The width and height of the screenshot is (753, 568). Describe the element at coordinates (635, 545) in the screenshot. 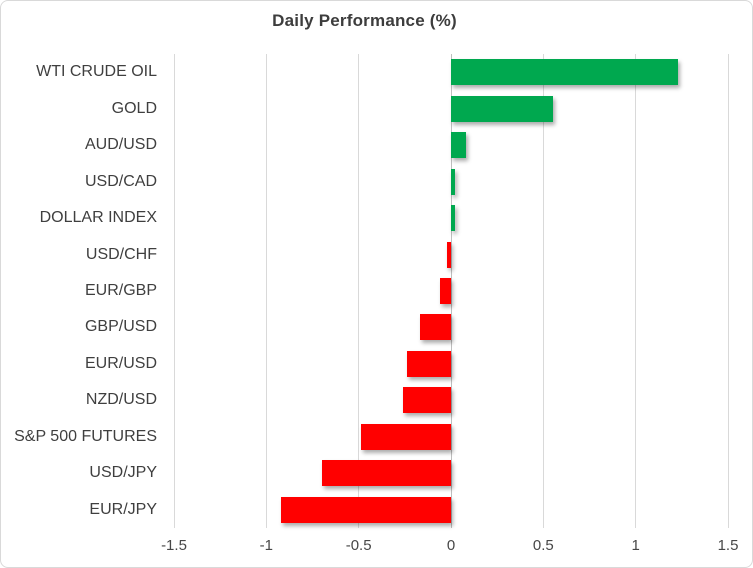

I see `x-tick-label-1: 1` at that location.